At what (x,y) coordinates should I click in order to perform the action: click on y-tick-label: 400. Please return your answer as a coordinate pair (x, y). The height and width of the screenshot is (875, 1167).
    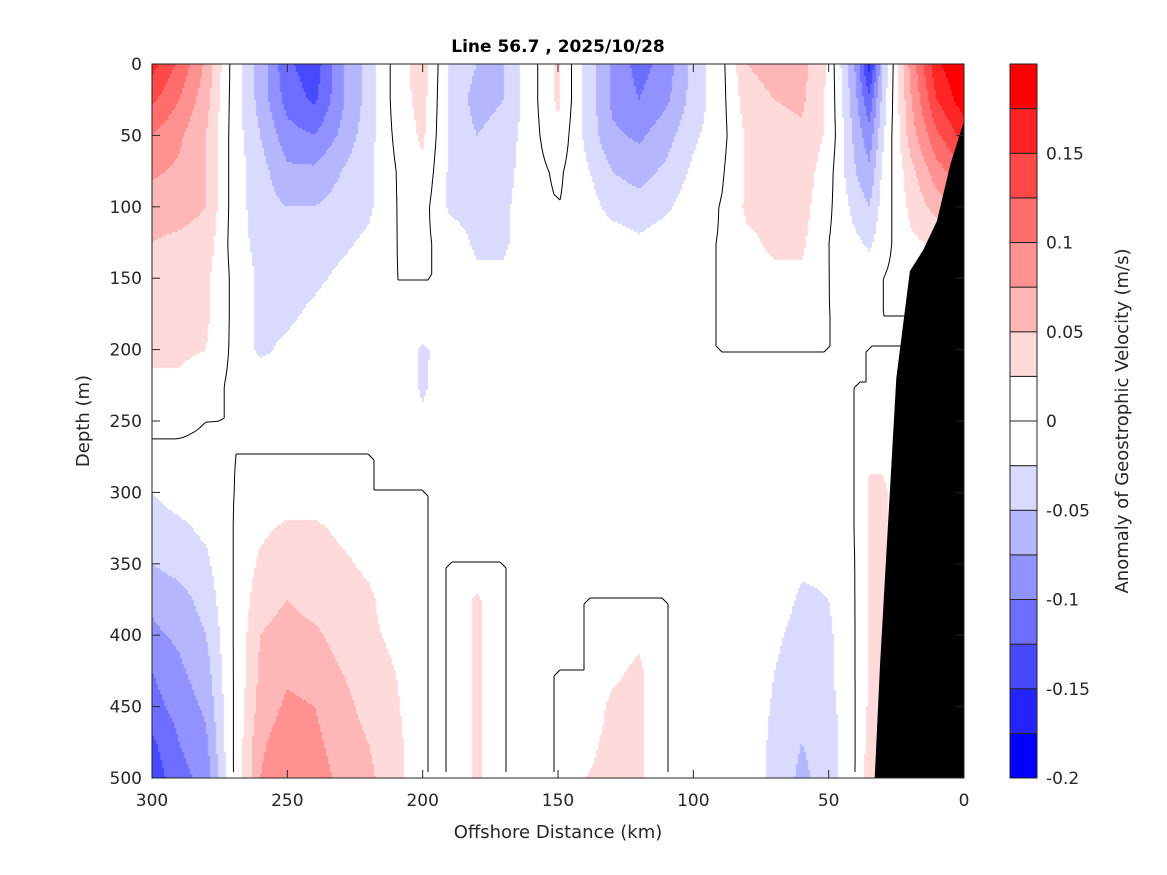
    Looking at the image, I should click on (126, 636).